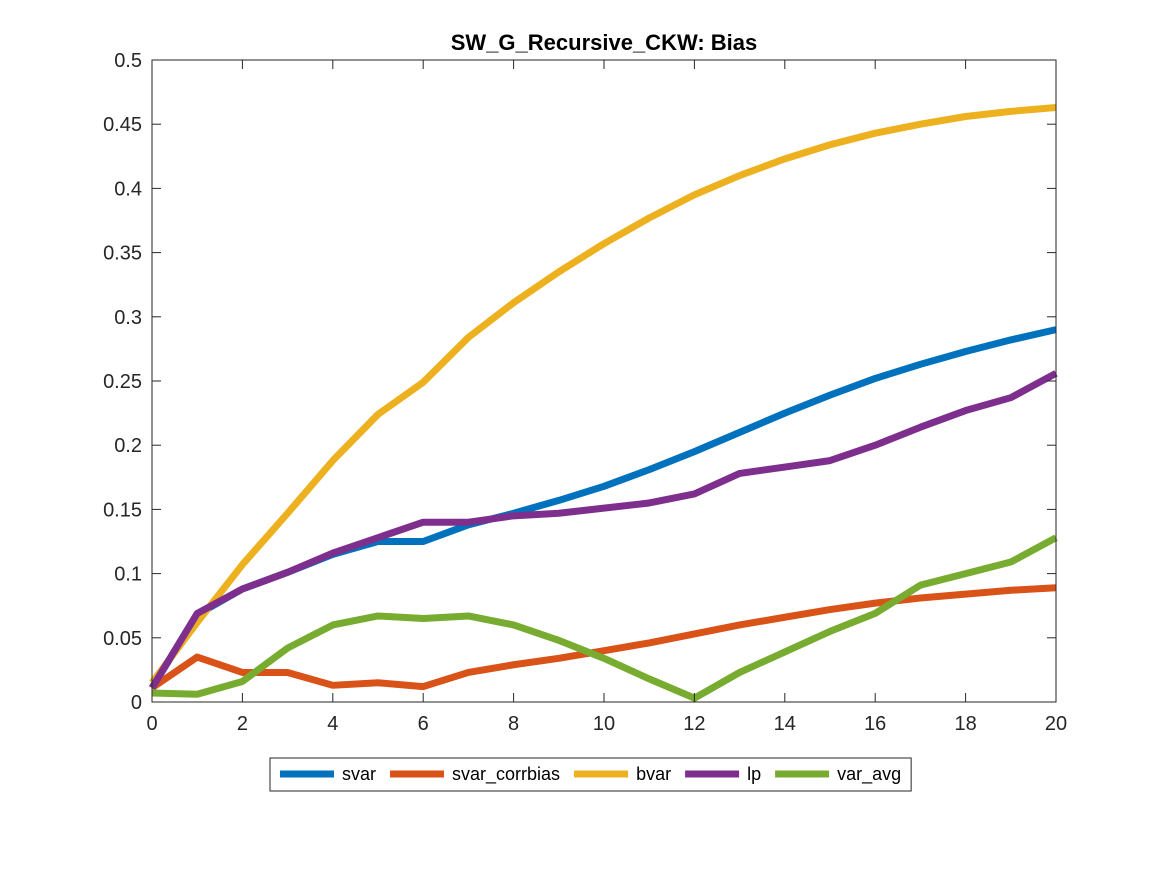 This screenshot has width=1167, height=875. I want to click on y-tick-label: 0.4, so click(128, 189).